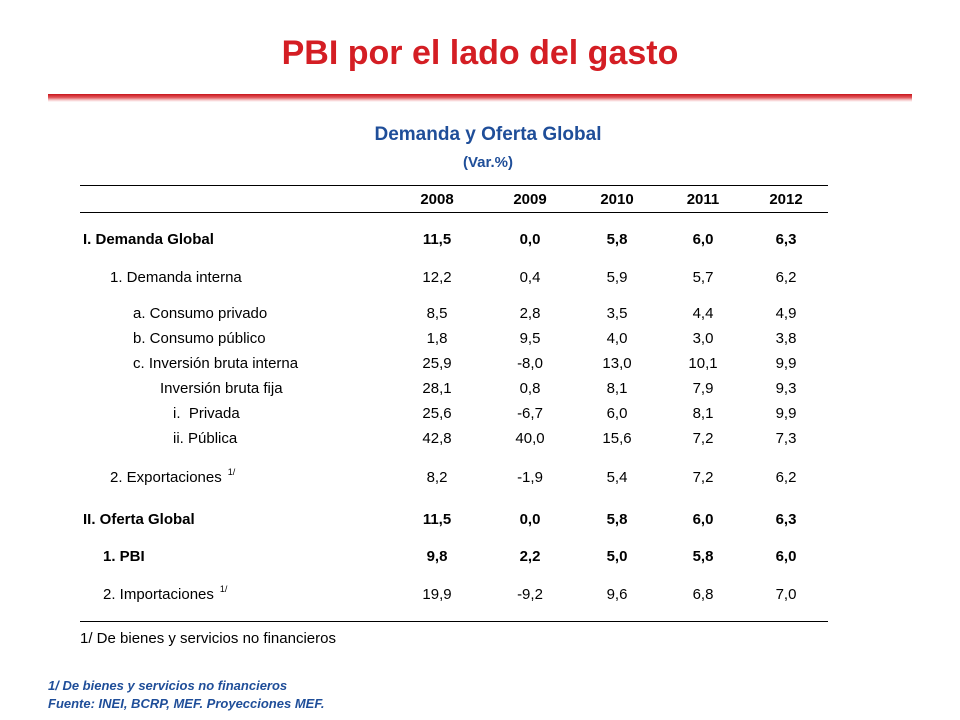  I want to click on table-cell: 8,5, so click(437, 313).